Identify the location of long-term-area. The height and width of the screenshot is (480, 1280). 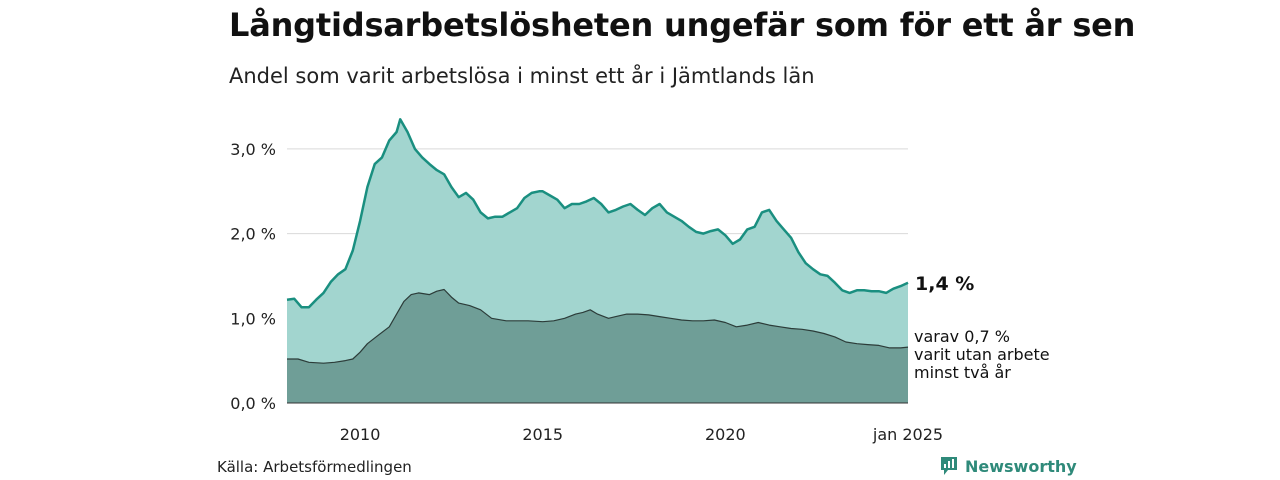
(597, 346).